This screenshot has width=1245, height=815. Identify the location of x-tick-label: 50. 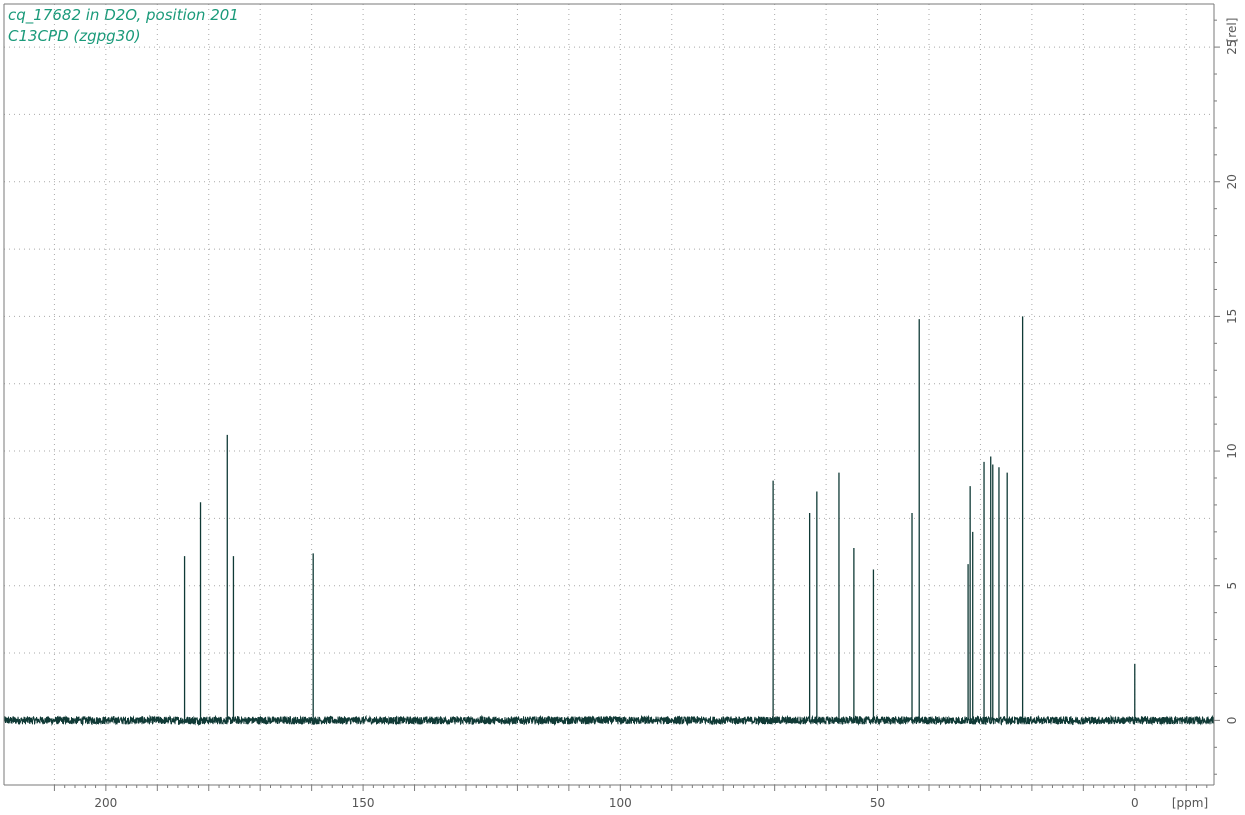
(877, 803).